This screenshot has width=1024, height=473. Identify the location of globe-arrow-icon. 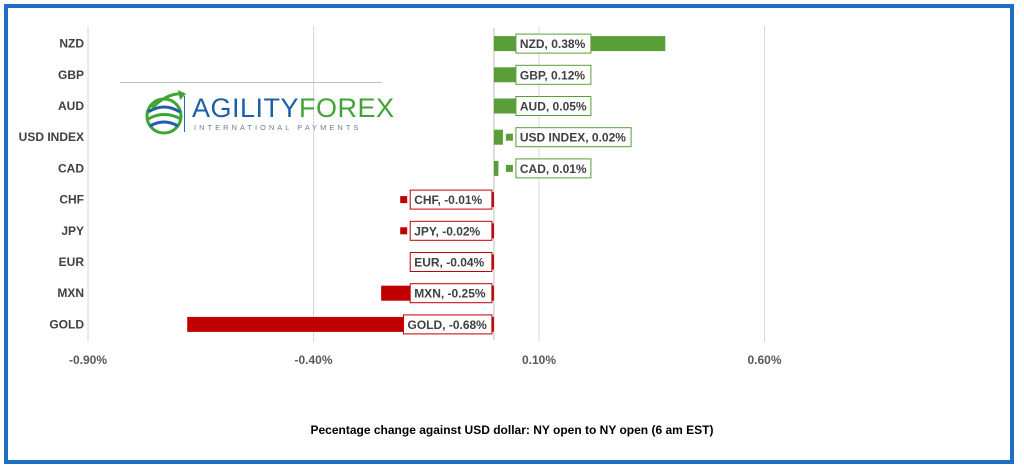
(165, 112).